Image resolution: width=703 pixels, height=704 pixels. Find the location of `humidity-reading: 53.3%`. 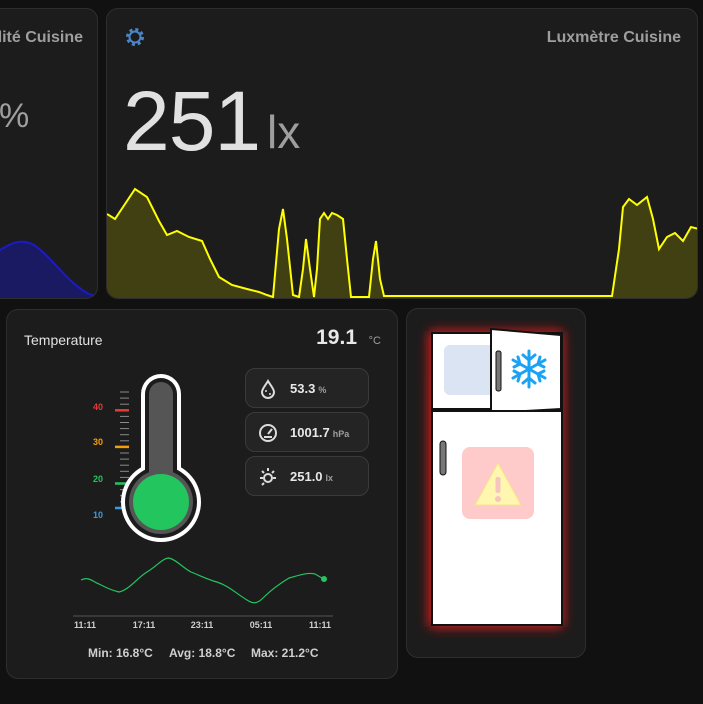

humidity-reading: 53.3% is located at coordinates (307, 388).